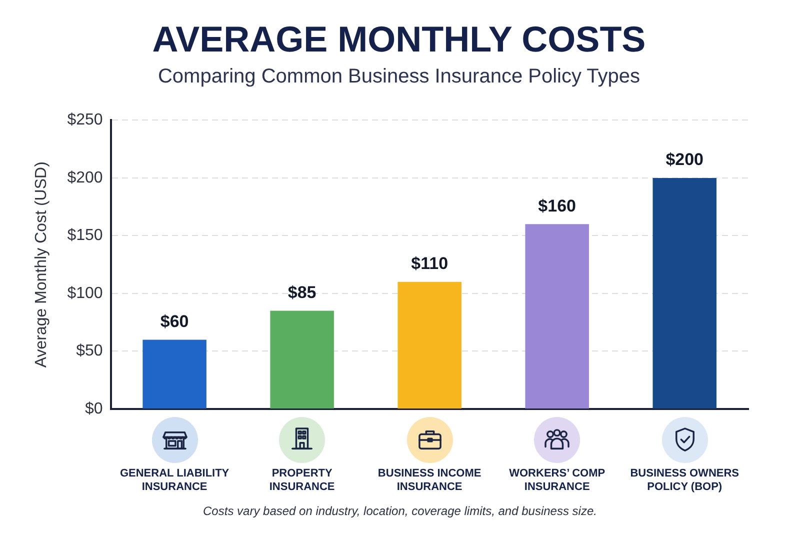 This screenshot has height=533, width=800. Describe the element at coordinates (685, 480) in the screenshot. I see `x-tick-label: BUSINESS OWNERS POLICY (BOP)` at that location.